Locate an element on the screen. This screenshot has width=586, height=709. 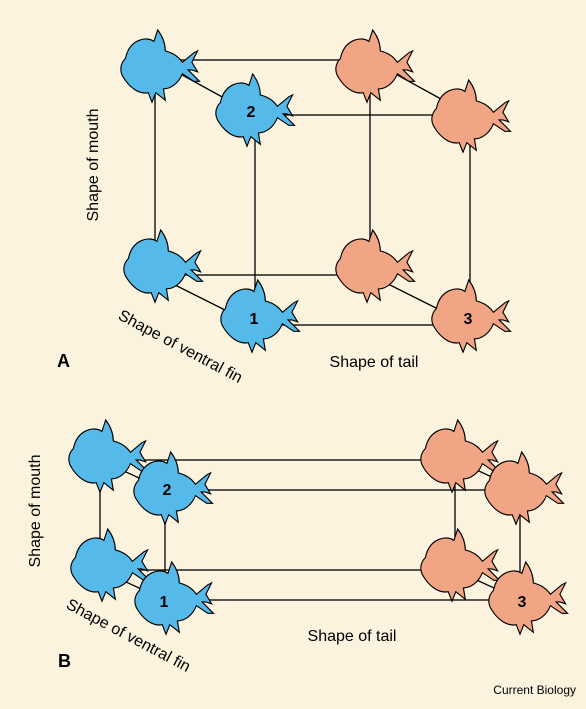
panel-a-tail-axis-label: Shape of tail is located at coordinates (374, 362).